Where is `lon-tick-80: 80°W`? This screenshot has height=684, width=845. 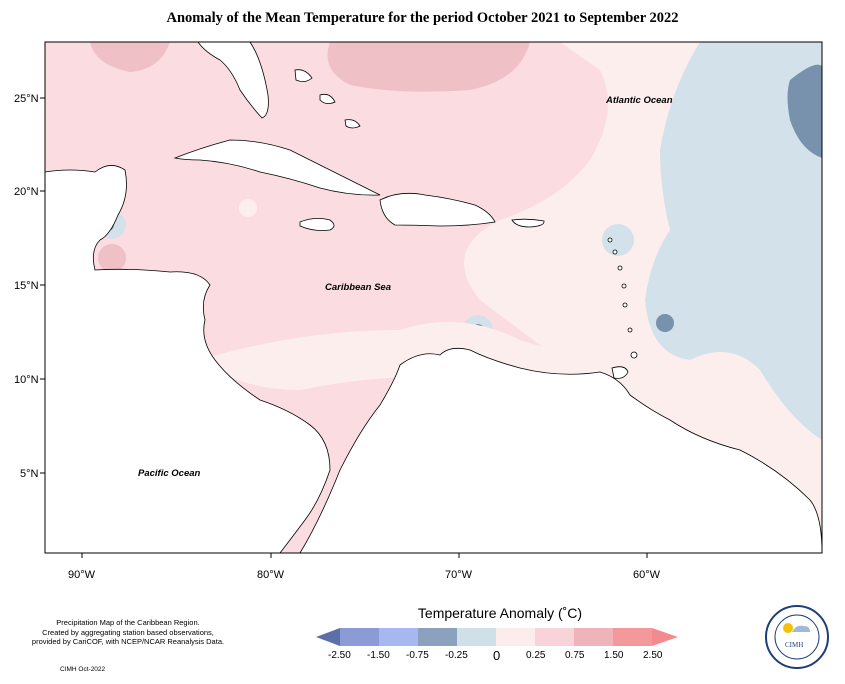
lon-tick-80: 80°W is located at coordinates (271, 575).